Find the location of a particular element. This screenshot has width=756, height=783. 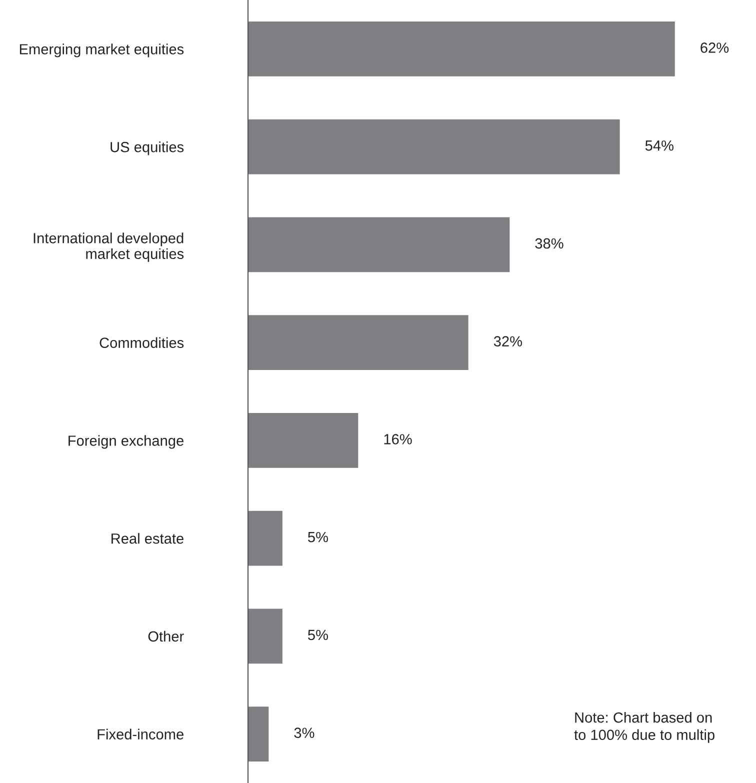

y-tick-label: Foreign exchange is located at coordinates (126, 442).